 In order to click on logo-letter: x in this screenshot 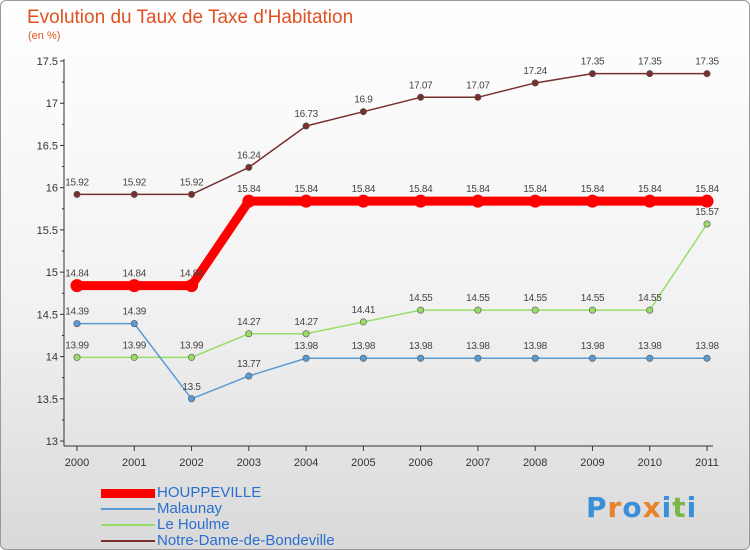, I will do `click(652, 507)`.